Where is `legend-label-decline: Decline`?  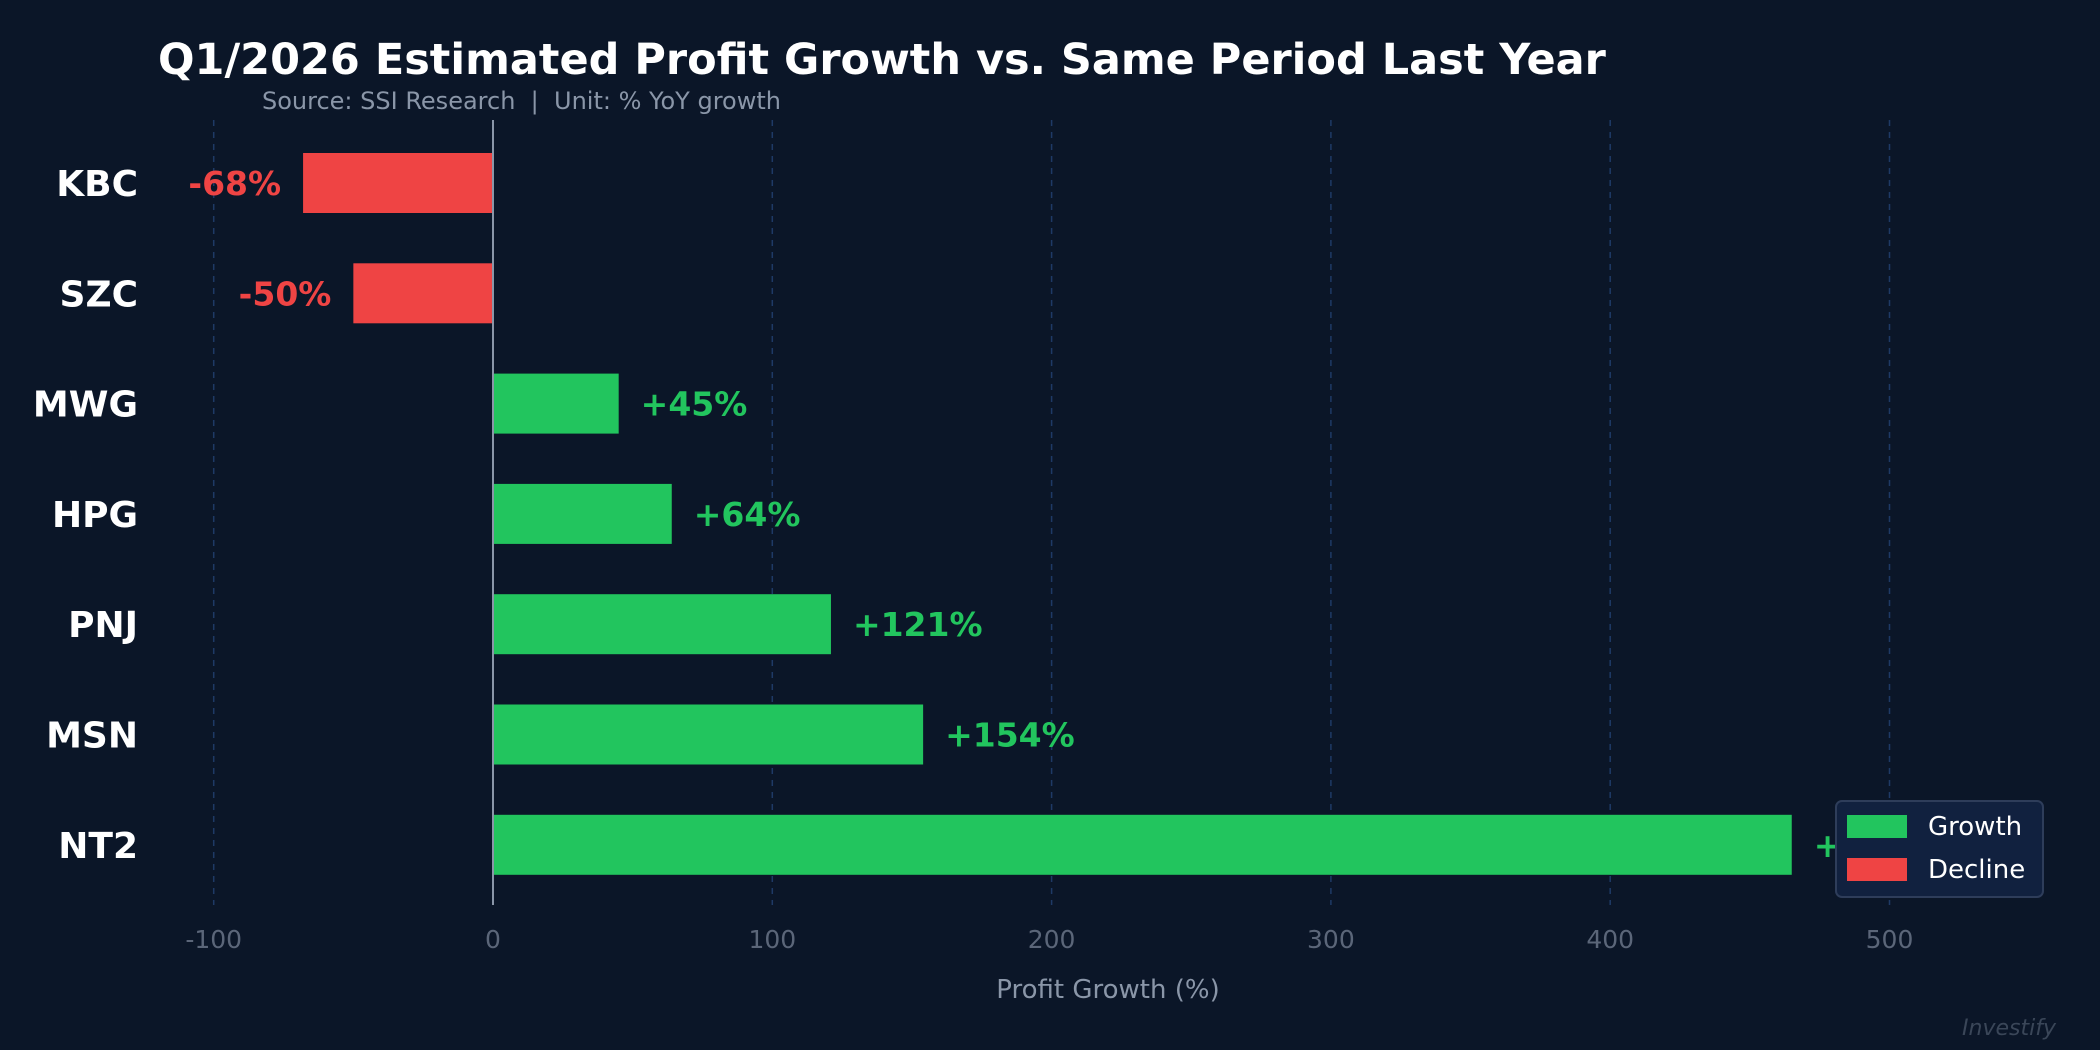
legend-label-decline: Decline is located at coordinates (1976, 870).